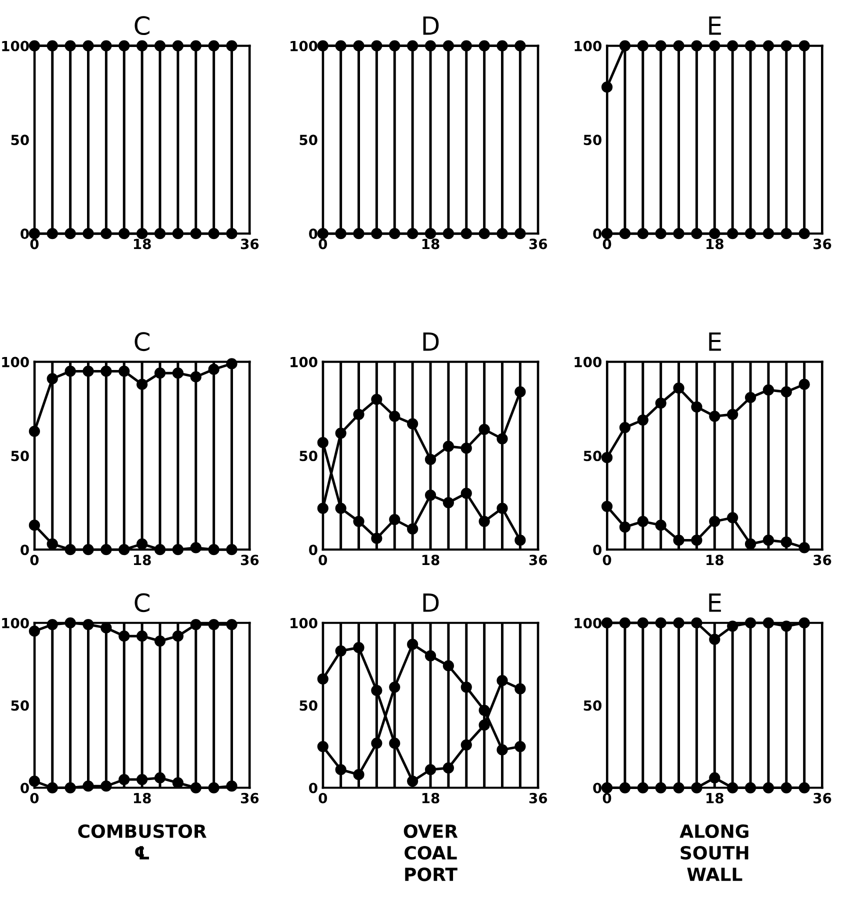 This screenshot has width=861, height=916. I want to click on text: ALONG SOUTH WALL, so click(714, 852).